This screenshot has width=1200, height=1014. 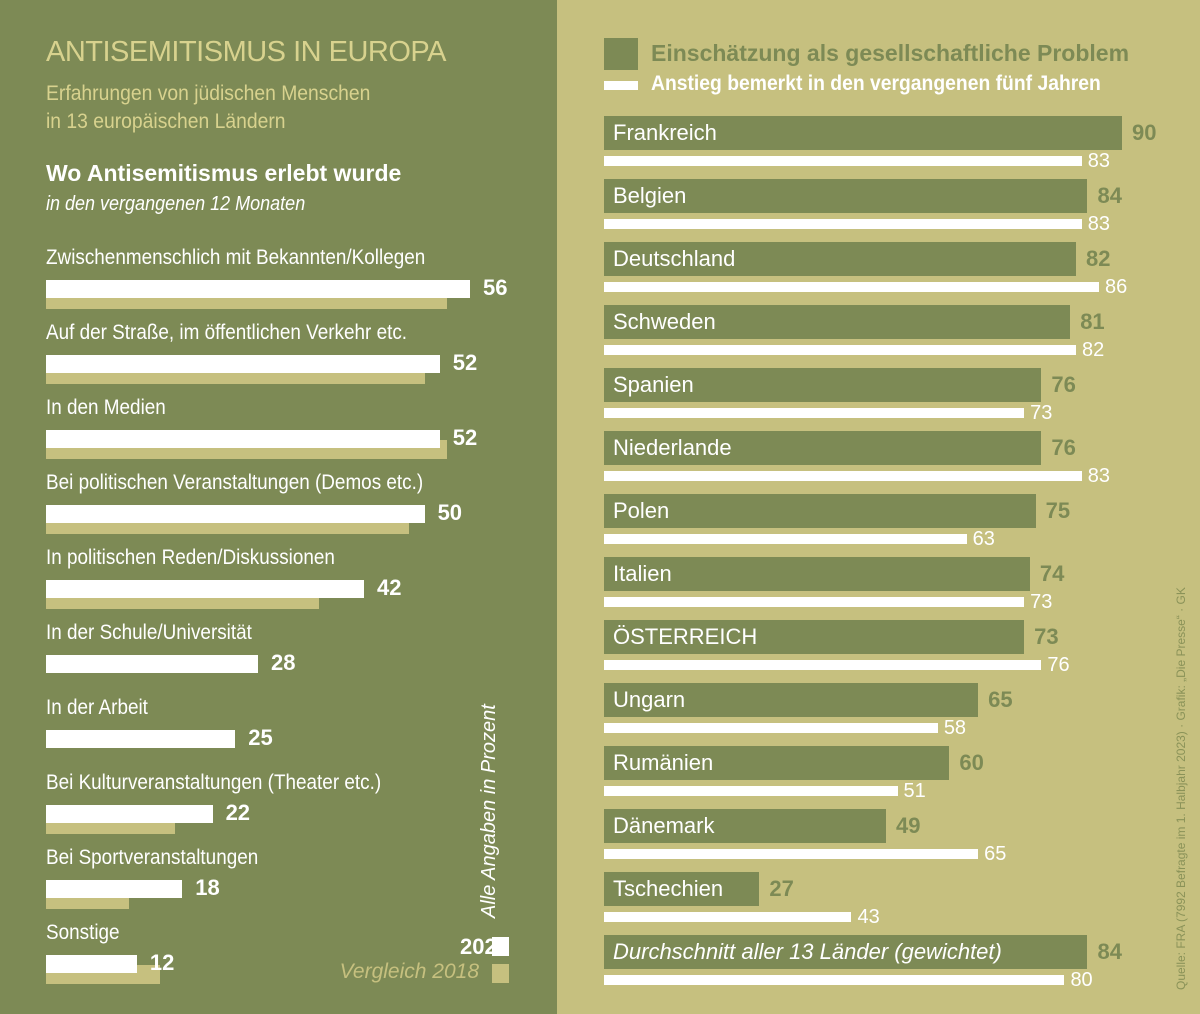 I want to click on legend-problem-swatch, so click(x=621, y=54).